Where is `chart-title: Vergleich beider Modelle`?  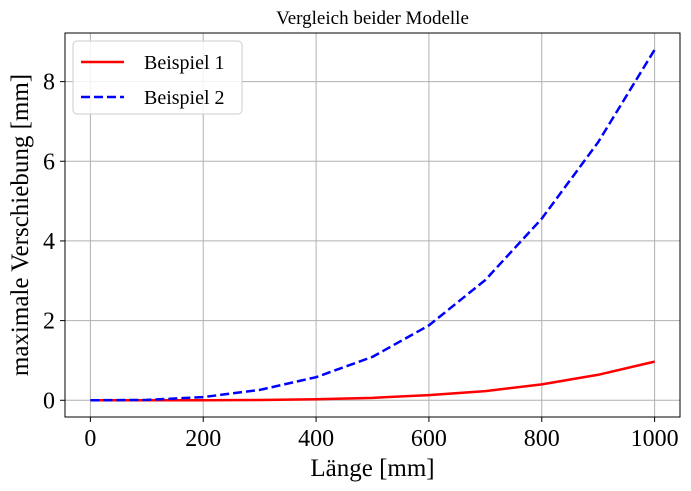 chart-title: Vergleich beider Modelle is located at coordinates (372, 18).